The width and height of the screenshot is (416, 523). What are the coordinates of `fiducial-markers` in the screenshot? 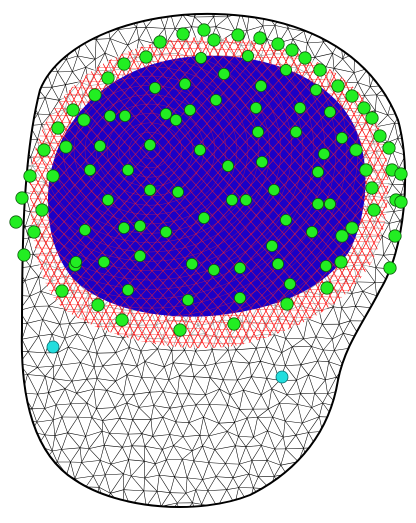 It's located at (167, 362).